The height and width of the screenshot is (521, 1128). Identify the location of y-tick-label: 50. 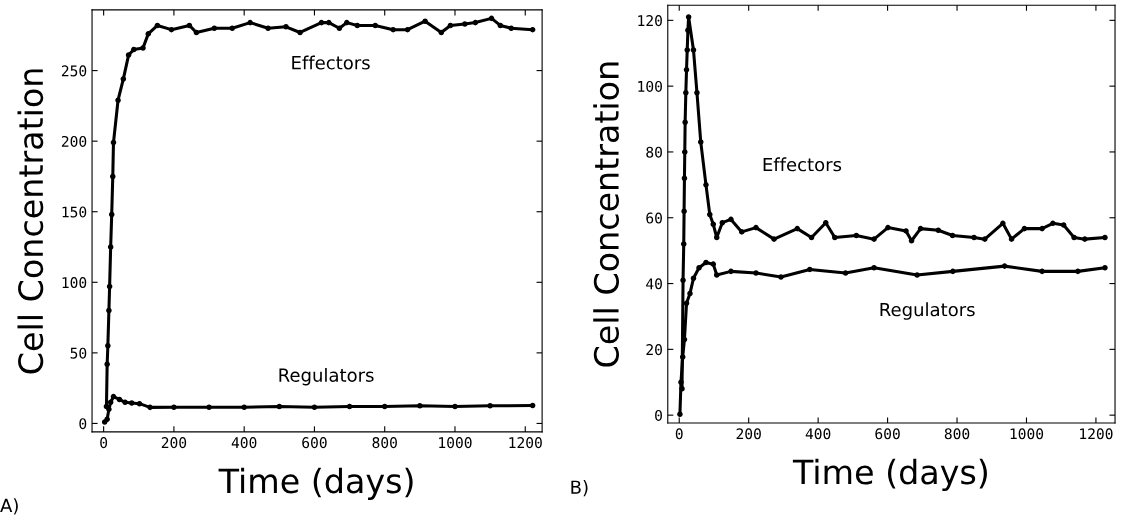
(78, 353).